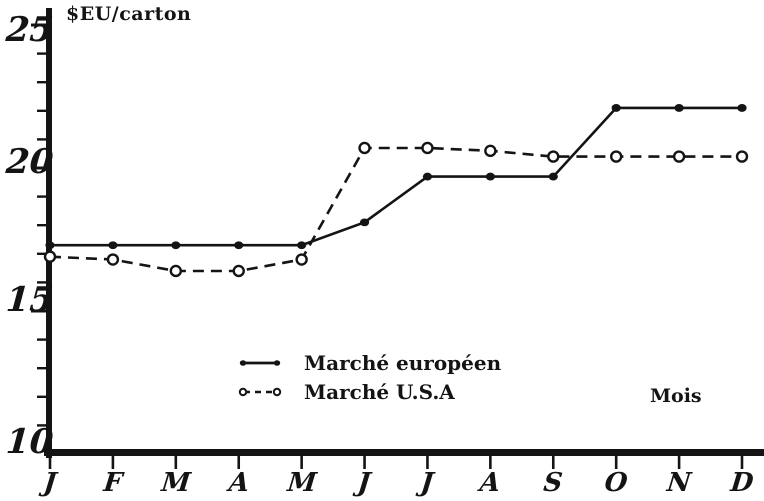 Image resolution: width=764 pixels, height=501 pixels. I want to click on x-tick-label-apr: A, so click(239, 483).